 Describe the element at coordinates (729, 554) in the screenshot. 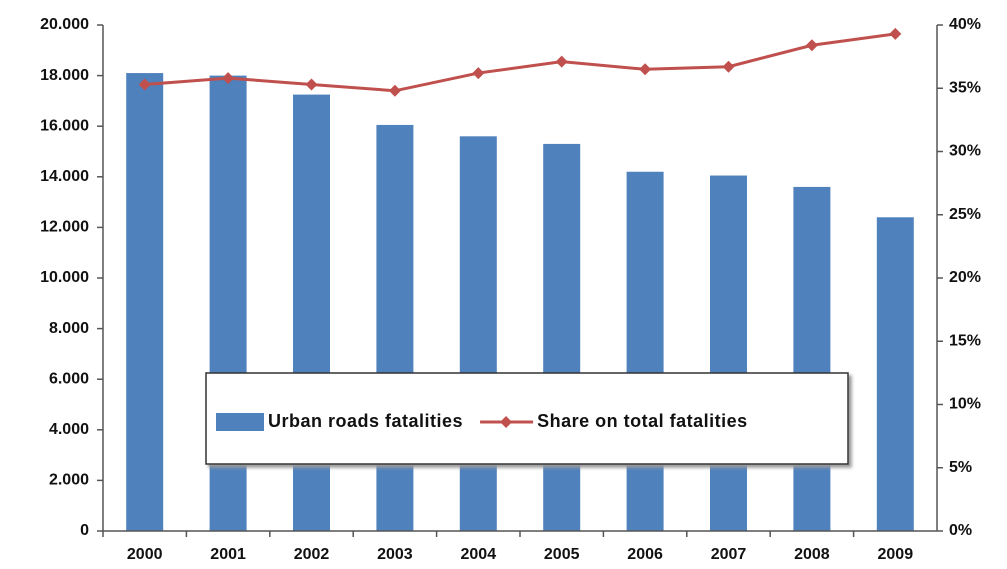

I see `x-tick-label: 2007` at that location.